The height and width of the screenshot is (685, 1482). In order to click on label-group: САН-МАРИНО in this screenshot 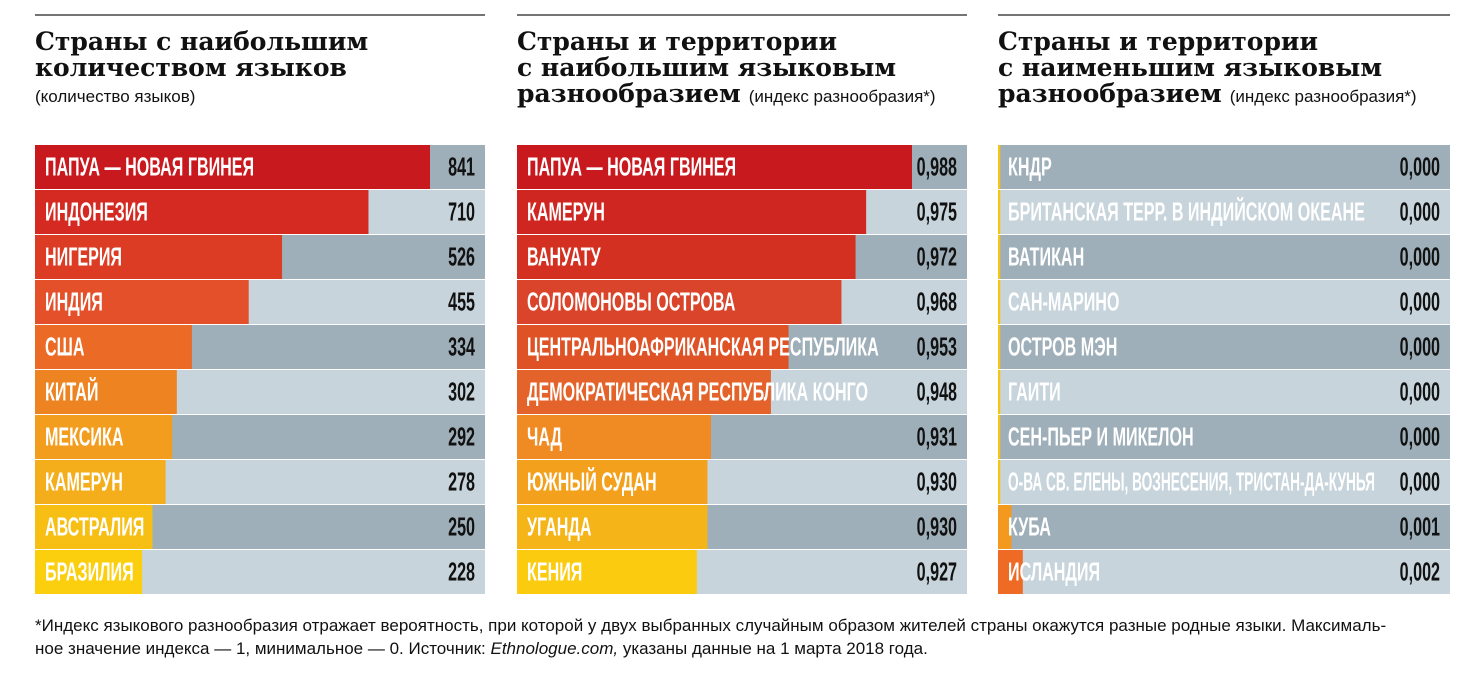, I will do `click(1063, 301)`.